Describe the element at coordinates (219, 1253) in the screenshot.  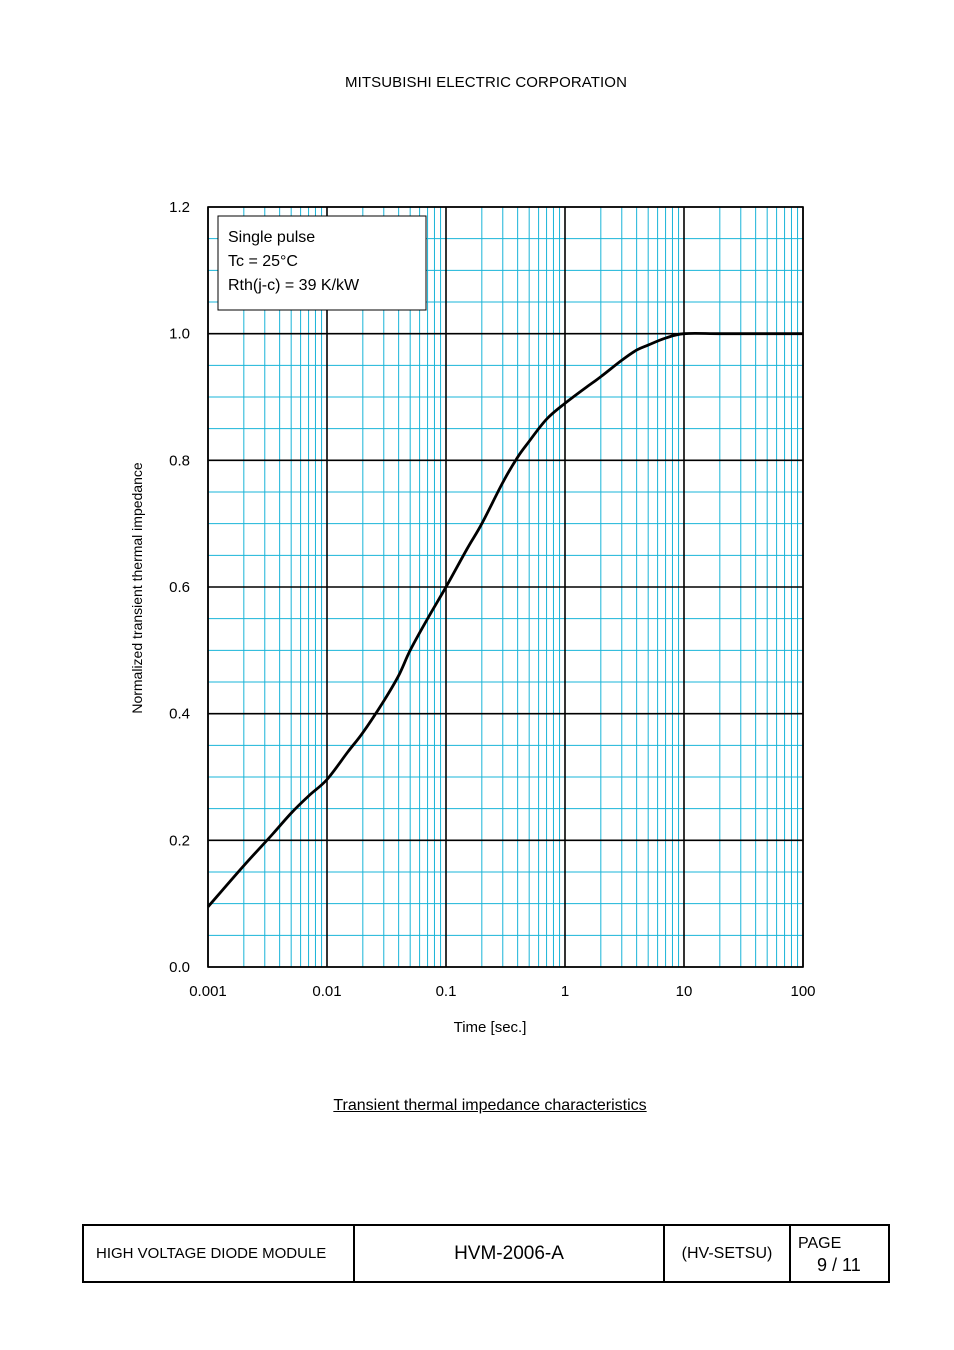
I see `footer-product: HIGH VOLTAGE DIODE MODULE` at that location.